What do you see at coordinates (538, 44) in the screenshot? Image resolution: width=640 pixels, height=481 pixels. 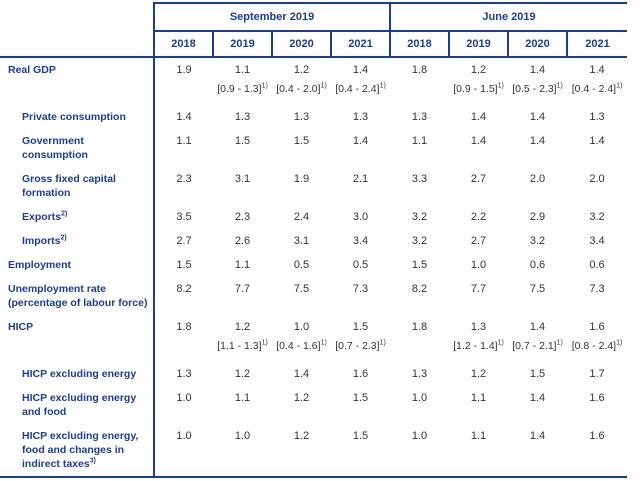 I see `year-header-jun-2020: 2020` at bounding box center [538, 44].